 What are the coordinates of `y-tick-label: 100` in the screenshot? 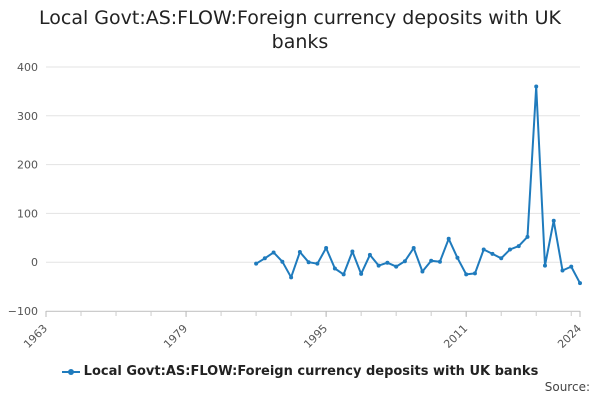 It's located at (27, 213).